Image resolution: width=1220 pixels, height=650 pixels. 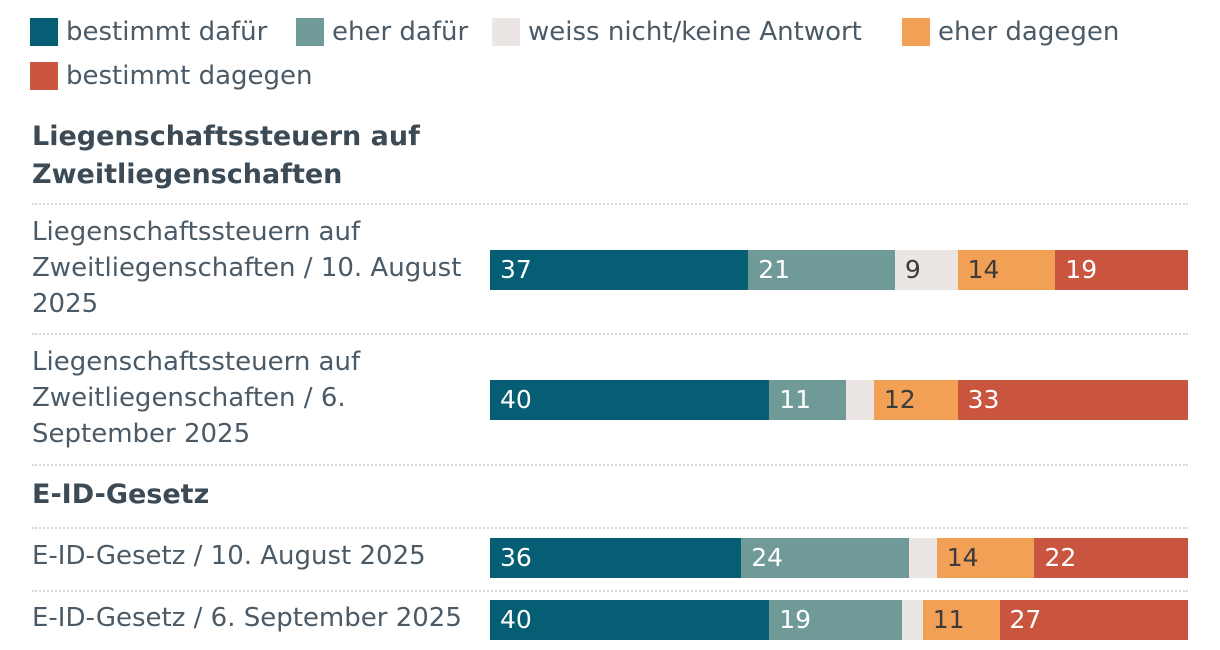 What do you see at coordinates (400, 32) in the screenshot?
I see `legend-label: eher dafür` at bounding box center [400, 32].